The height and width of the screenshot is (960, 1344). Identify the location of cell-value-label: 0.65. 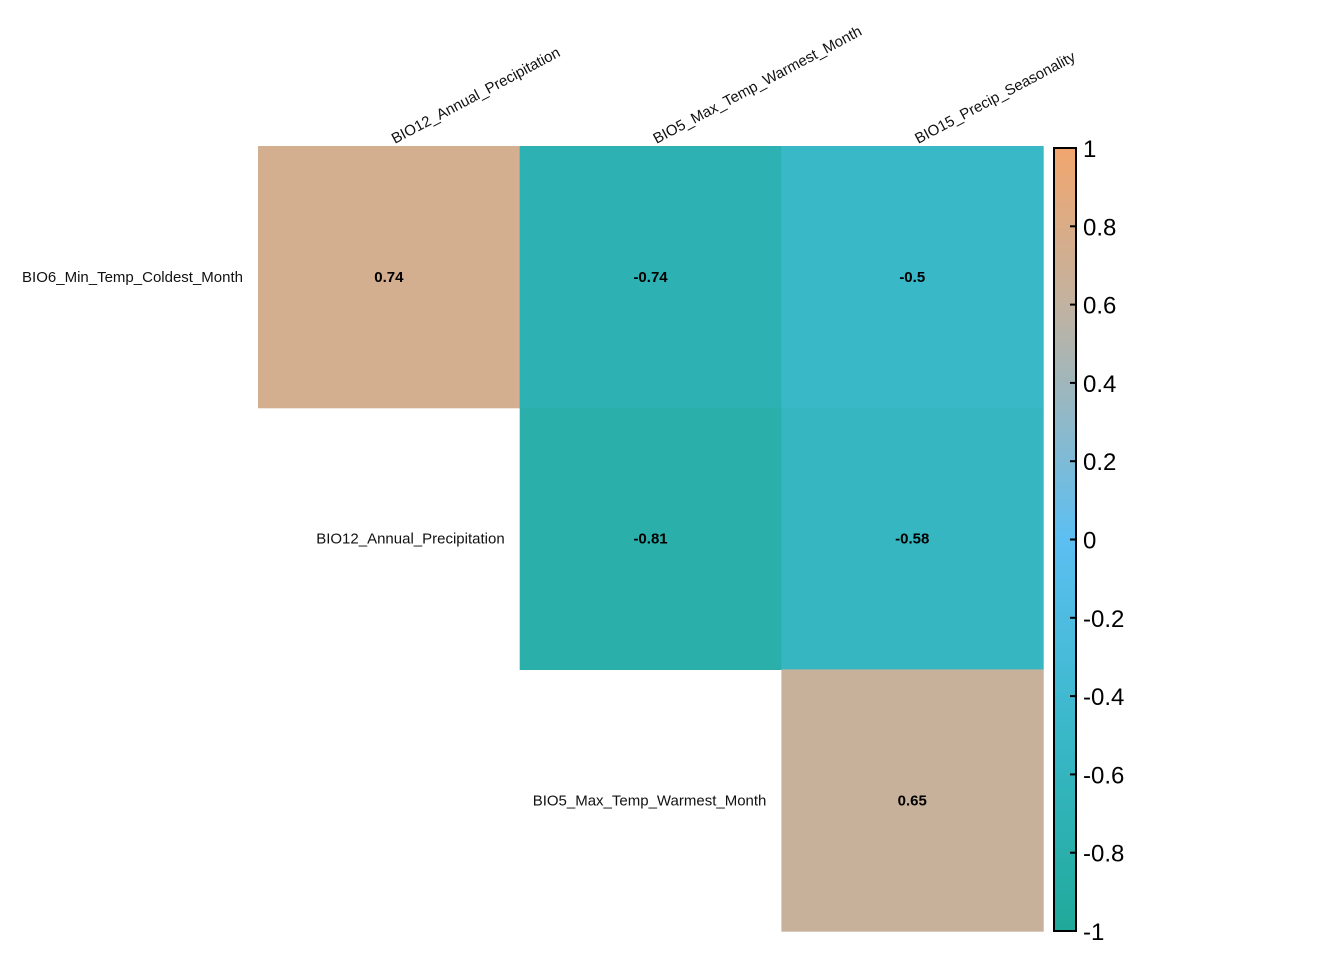
(912, 800).